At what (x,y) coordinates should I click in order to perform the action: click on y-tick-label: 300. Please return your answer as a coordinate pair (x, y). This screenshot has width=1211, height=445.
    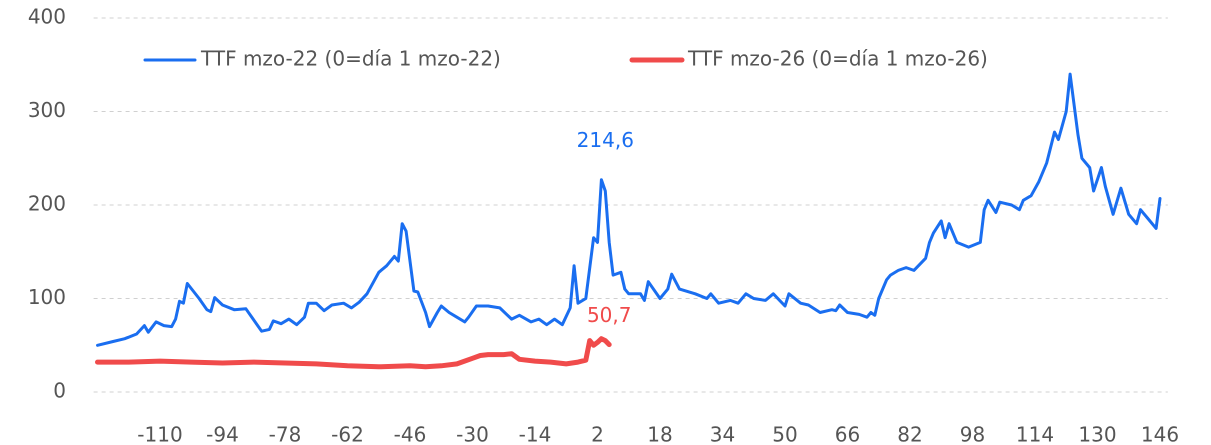
    Looking at the image, I should click on (47, 110).